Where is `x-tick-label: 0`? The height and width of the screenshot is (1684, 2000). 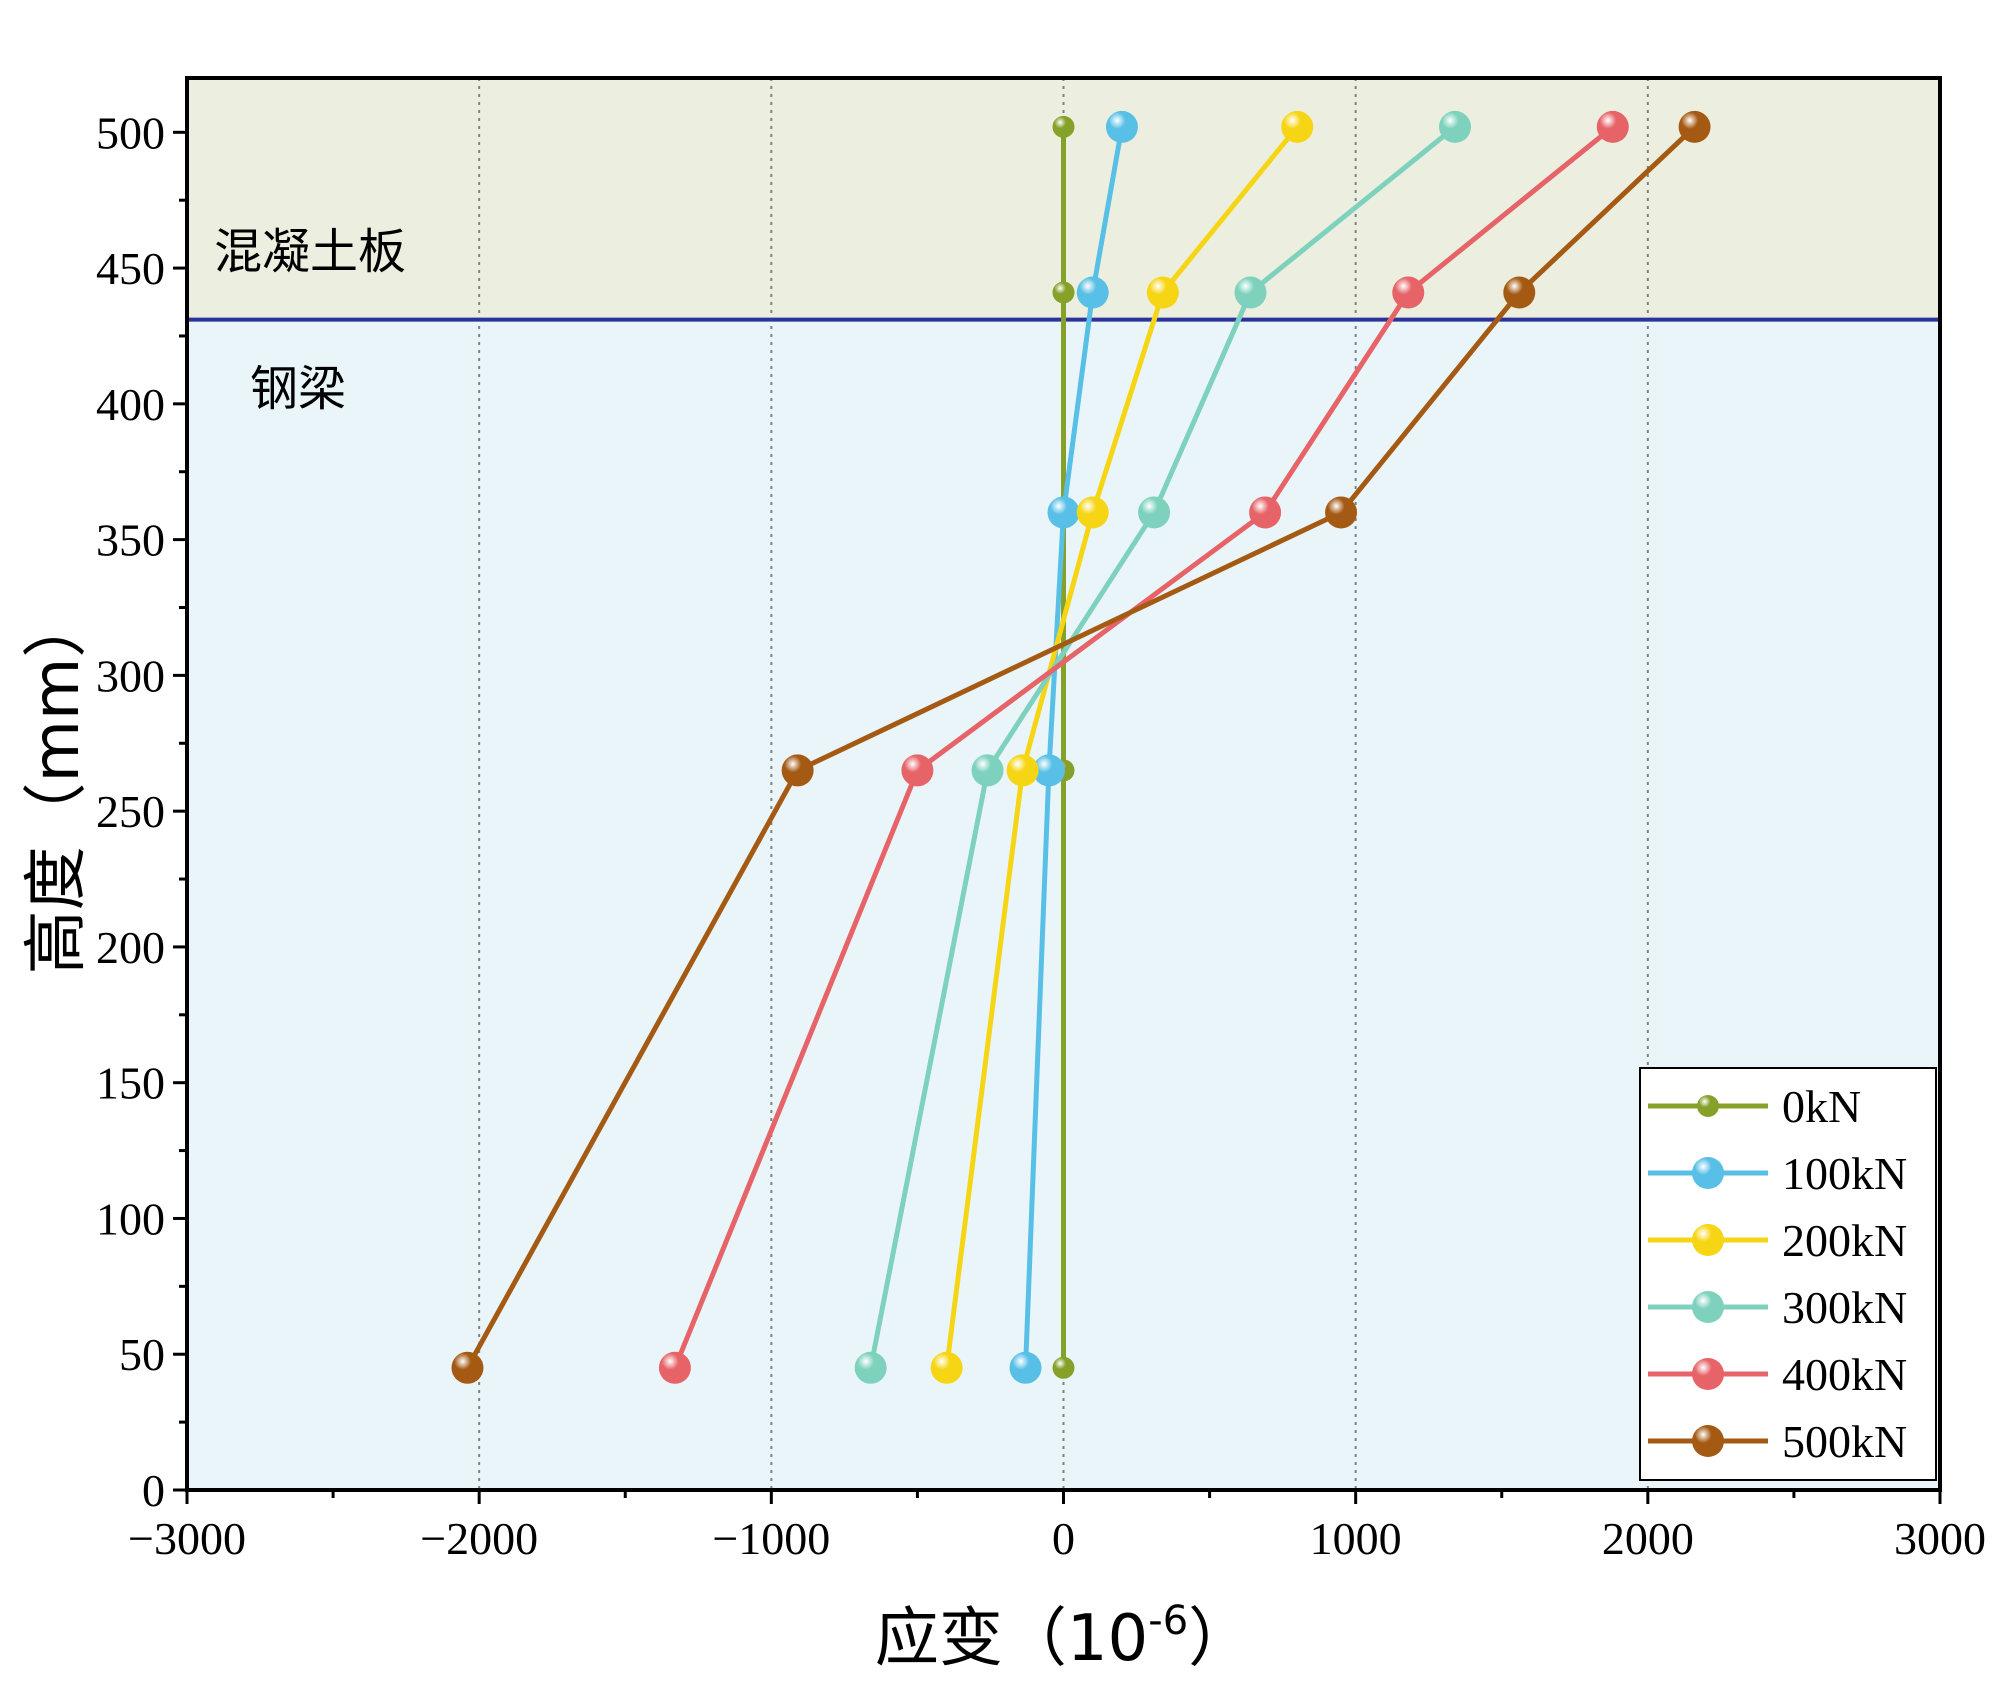
x-tick-label: 0 is located at coordinates (1063, 1538).